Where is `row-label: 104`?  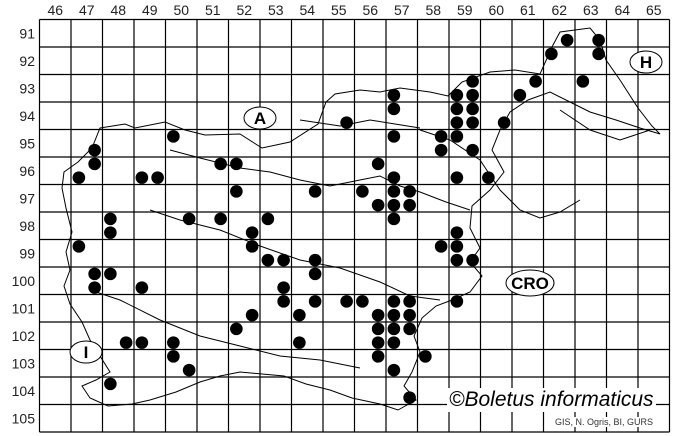 row-label: 104 is located at coordinates (24, 391).